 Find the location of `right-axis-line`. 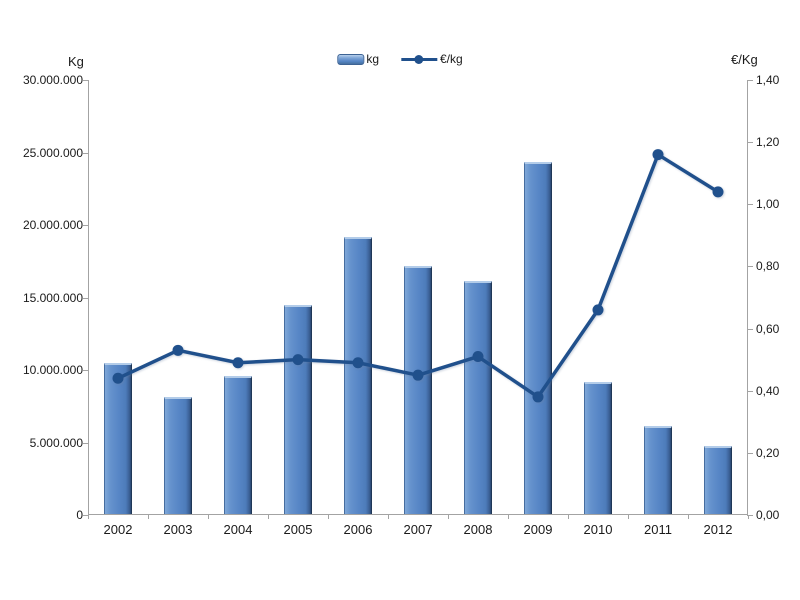

right-axis-line is located at coordinates (747, 298).